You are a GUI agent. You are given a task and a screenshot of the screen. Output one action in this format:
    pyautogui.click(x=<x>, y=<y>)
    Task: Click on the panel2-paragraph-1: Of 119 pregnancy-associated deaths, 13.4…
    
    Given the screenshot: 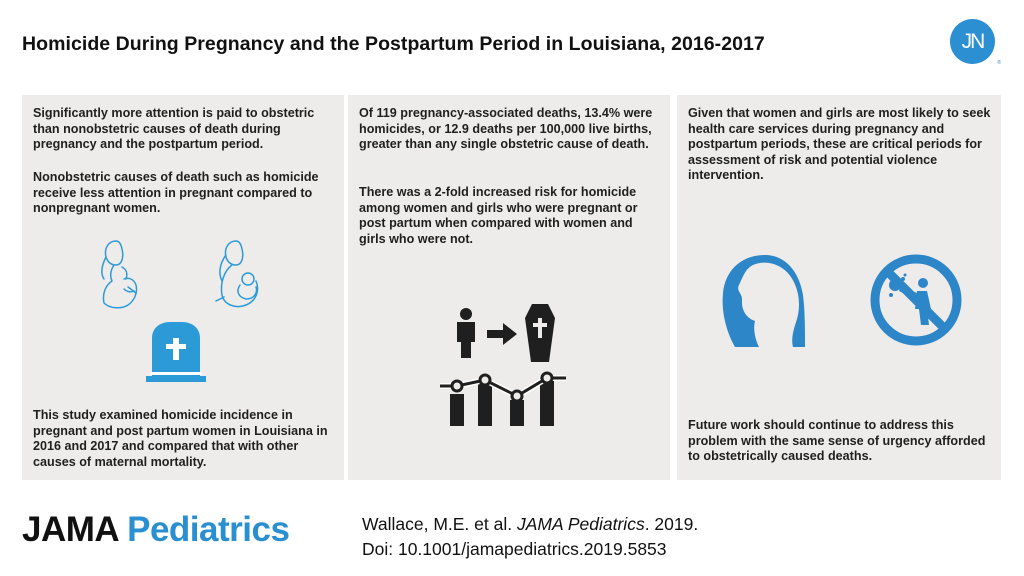 What is the action you would take?
    pyautogui.click(x=506, y=129)
    